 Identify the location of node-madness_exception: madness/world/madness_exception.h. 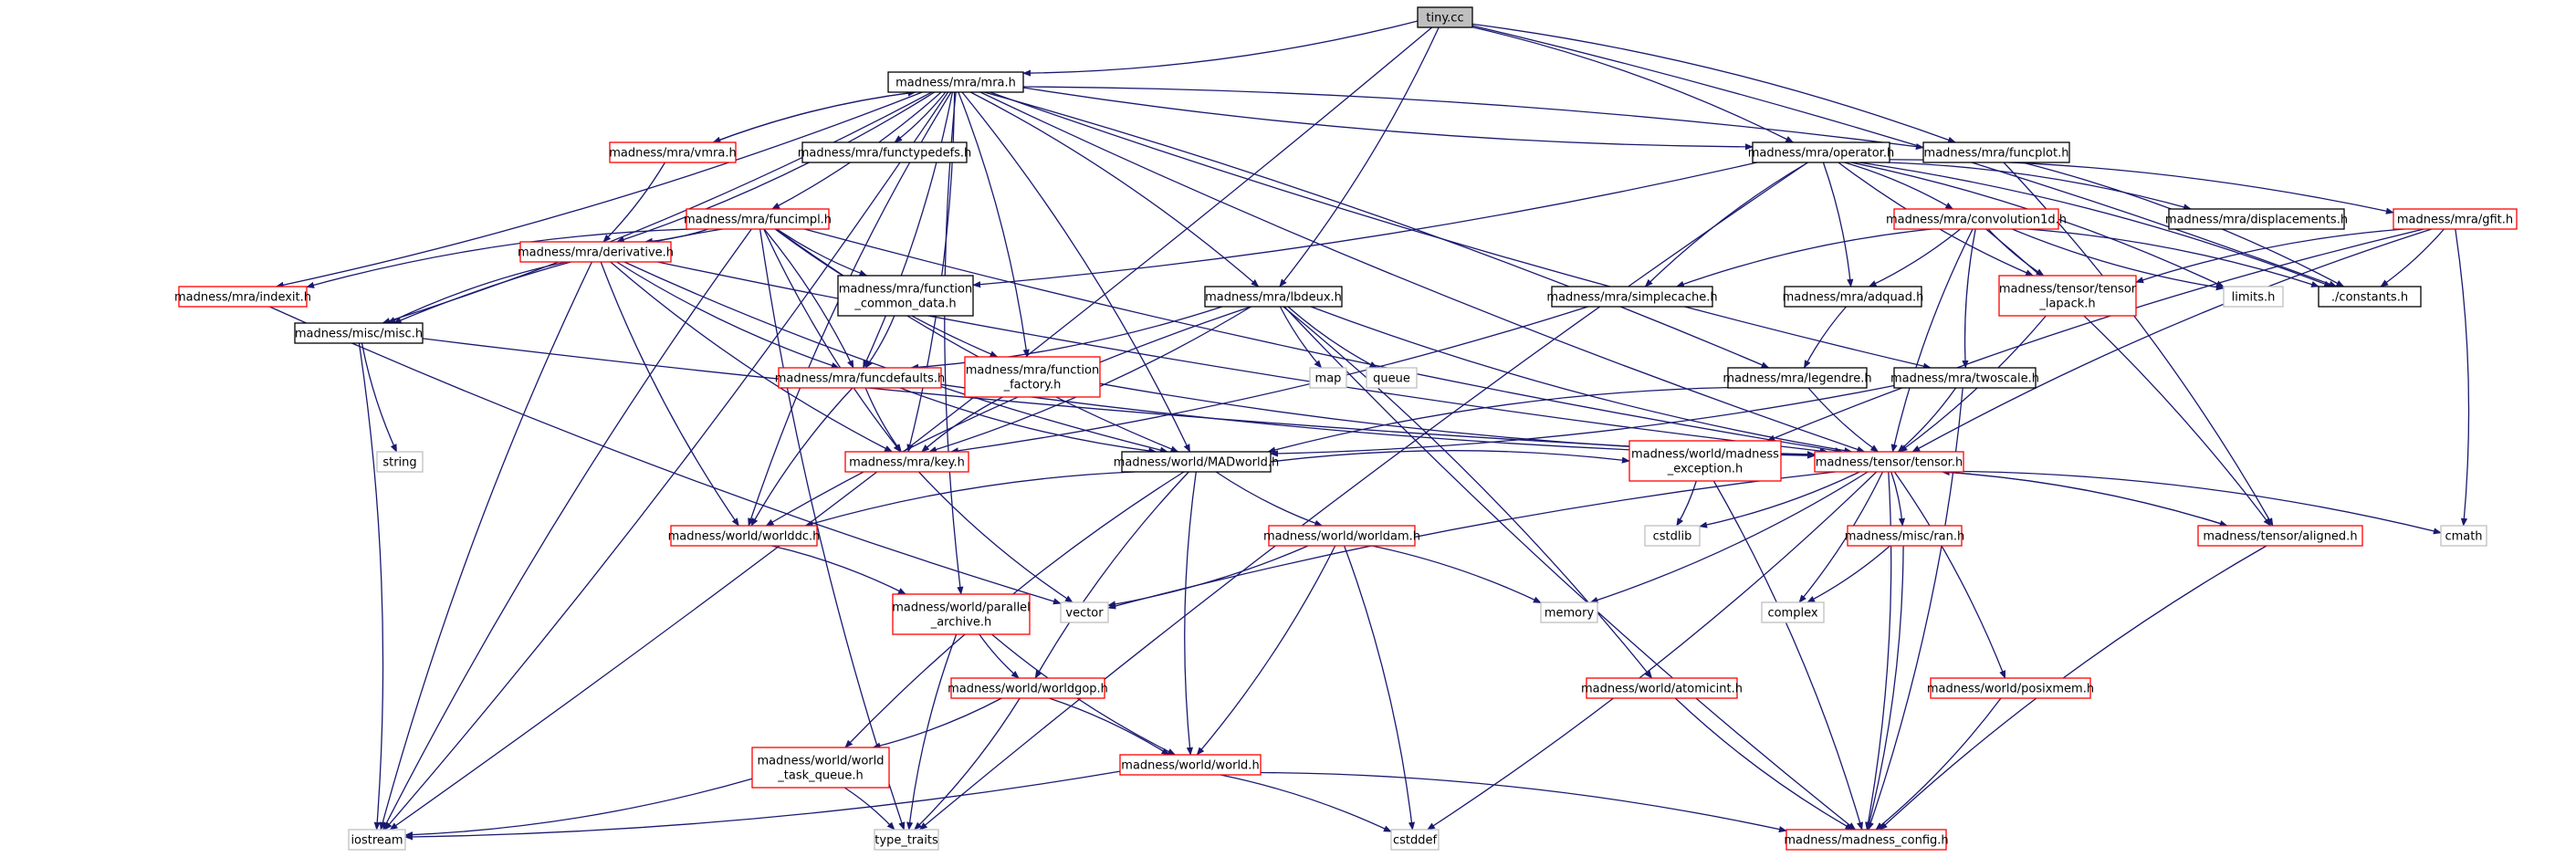
(1705, 461).